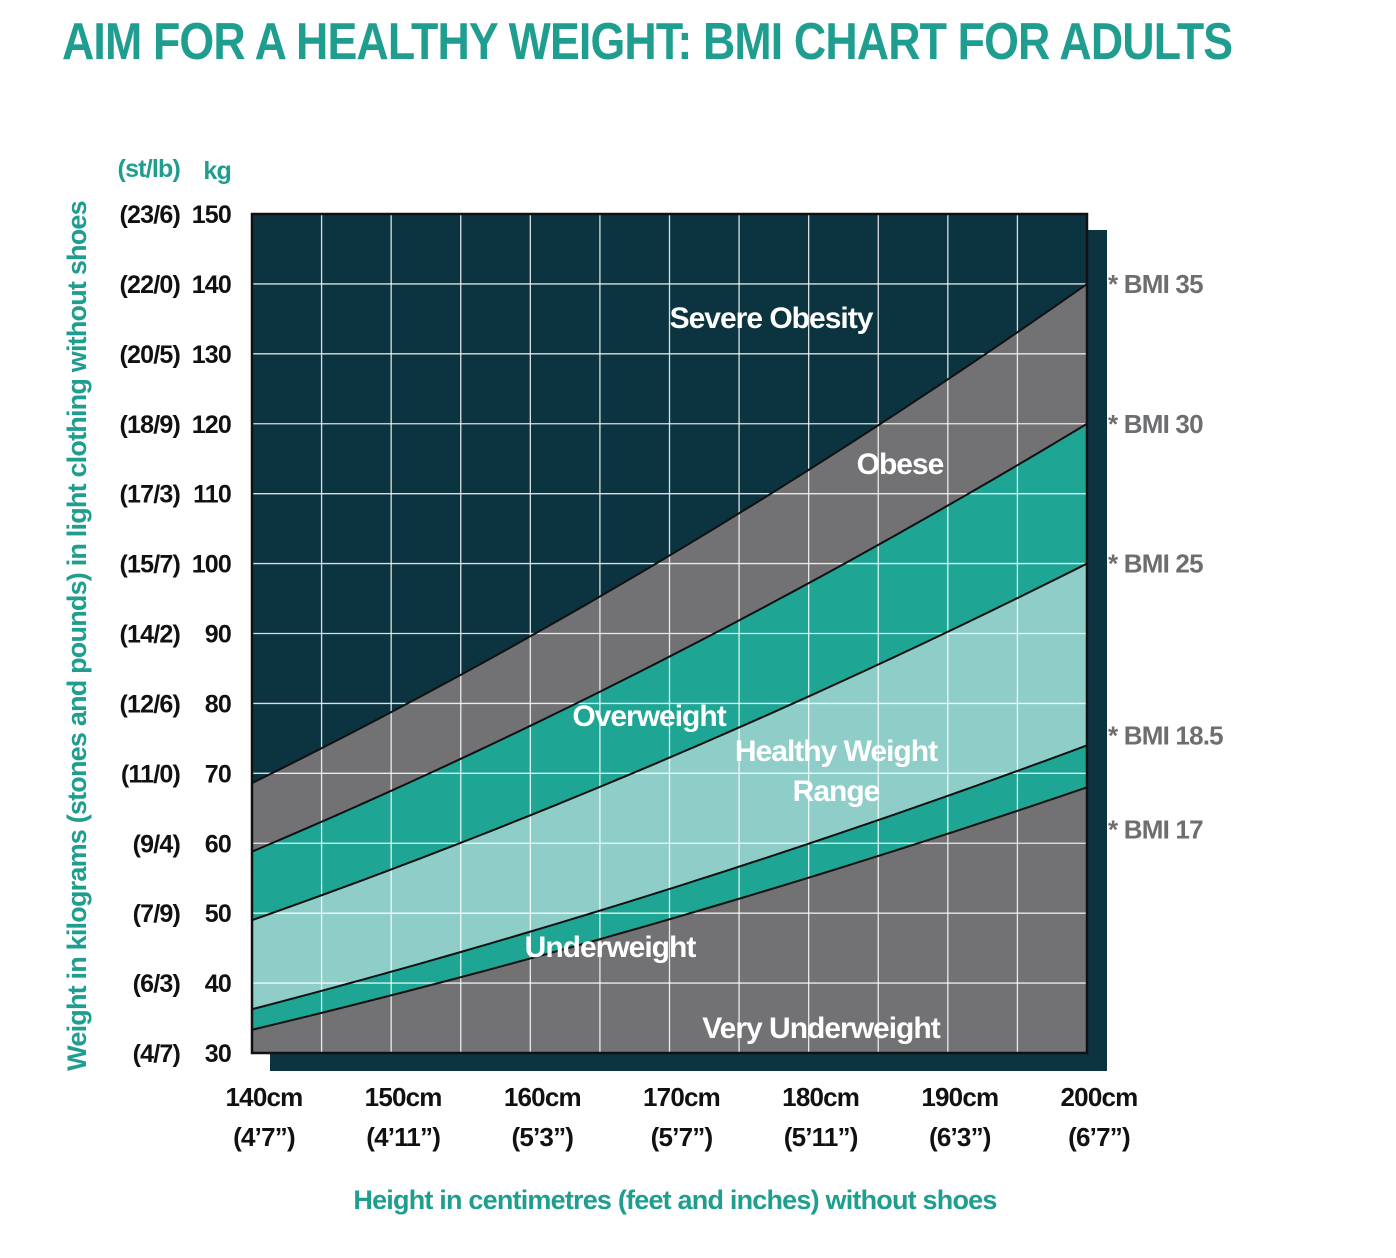  I want to click on y-tick-label: 130, so click(211, 355).